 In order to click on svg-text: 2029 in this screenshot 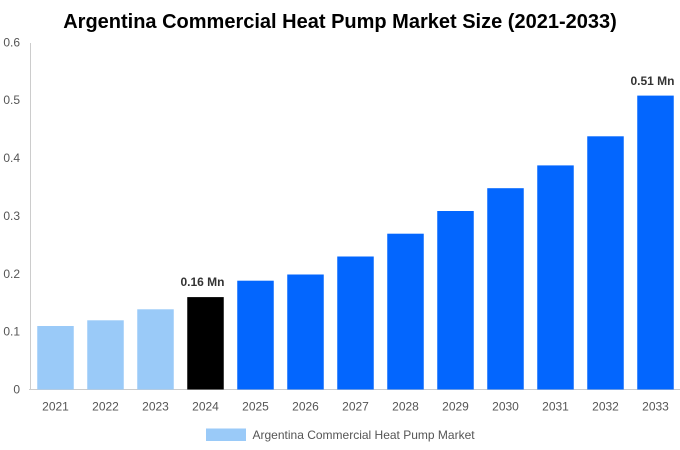, I will do `click(455, 407)`.